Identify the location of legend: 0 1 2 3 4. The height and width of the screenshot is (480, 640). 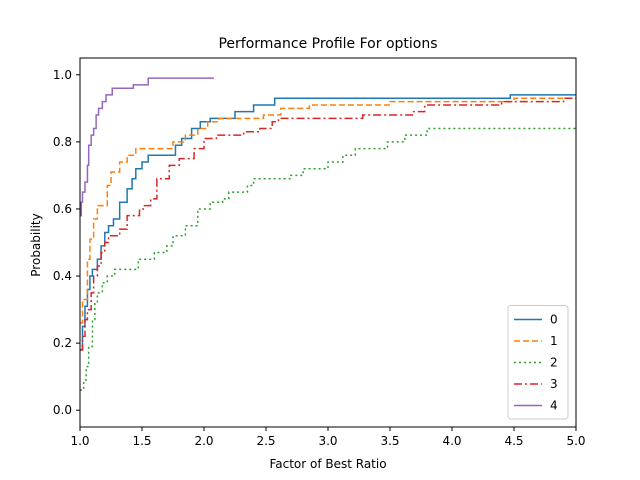
(538, 362).